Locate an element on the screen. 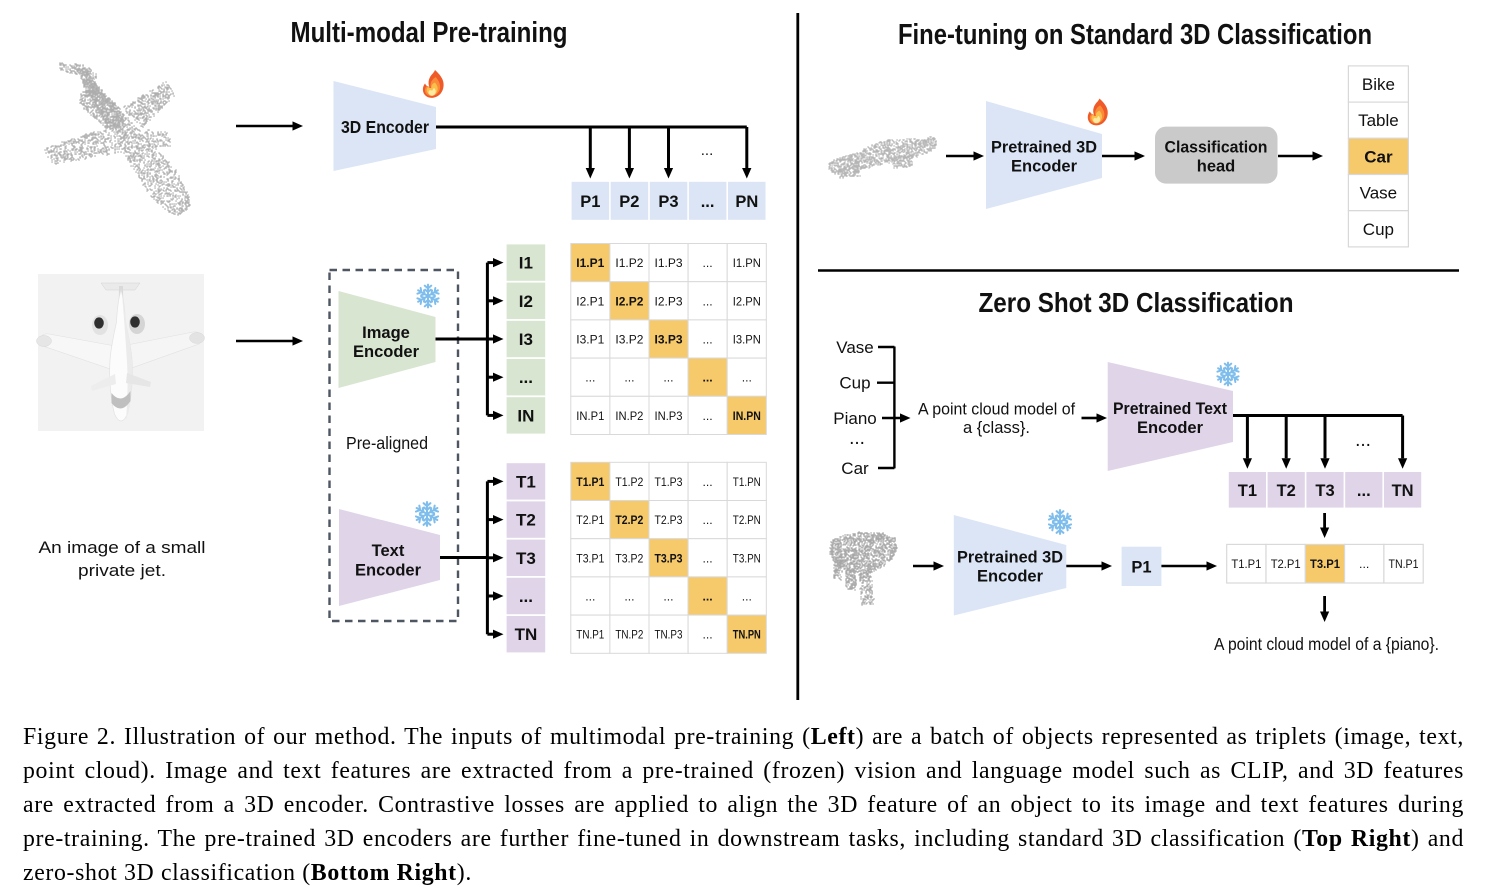  svg-text: IN.PN is located at coordinates (747, 416).